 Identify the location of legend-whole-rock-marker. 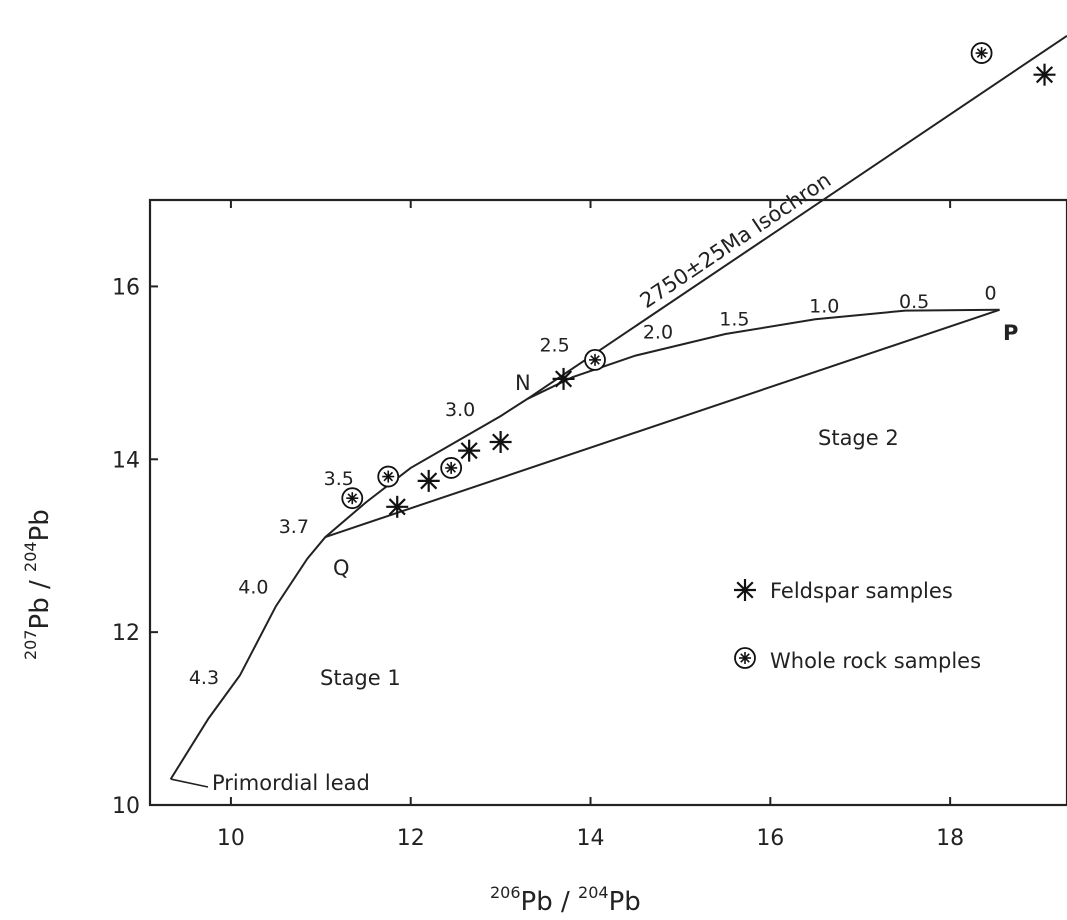
(745, 658).